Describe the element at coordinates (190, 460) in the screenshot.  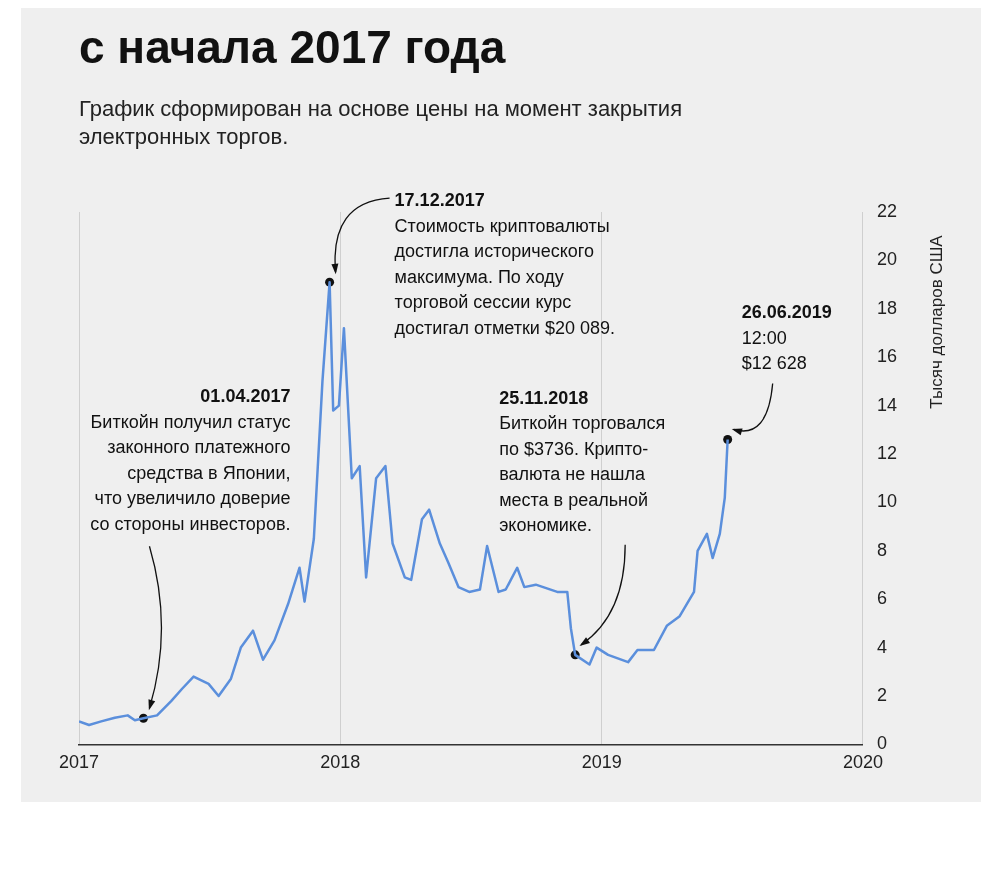
I see `annotation: 01.04.2017 Биткойн получил статус законного платежного средства в Японии, что увеличило доверие со стороны инвесторов.` at that location.